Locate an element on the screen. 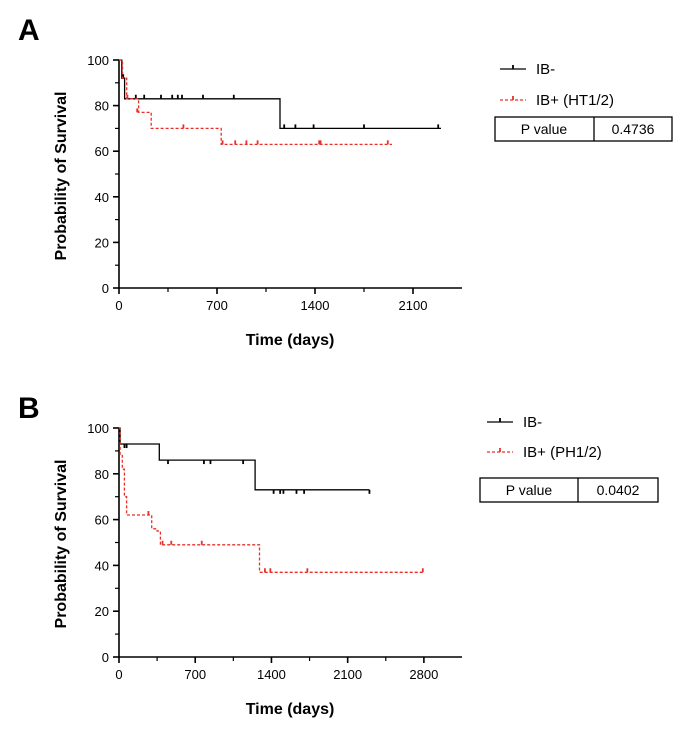 The image size is (681, 738). y-axis-title-b: Probability of Survival is located at coordinates (61, 544).